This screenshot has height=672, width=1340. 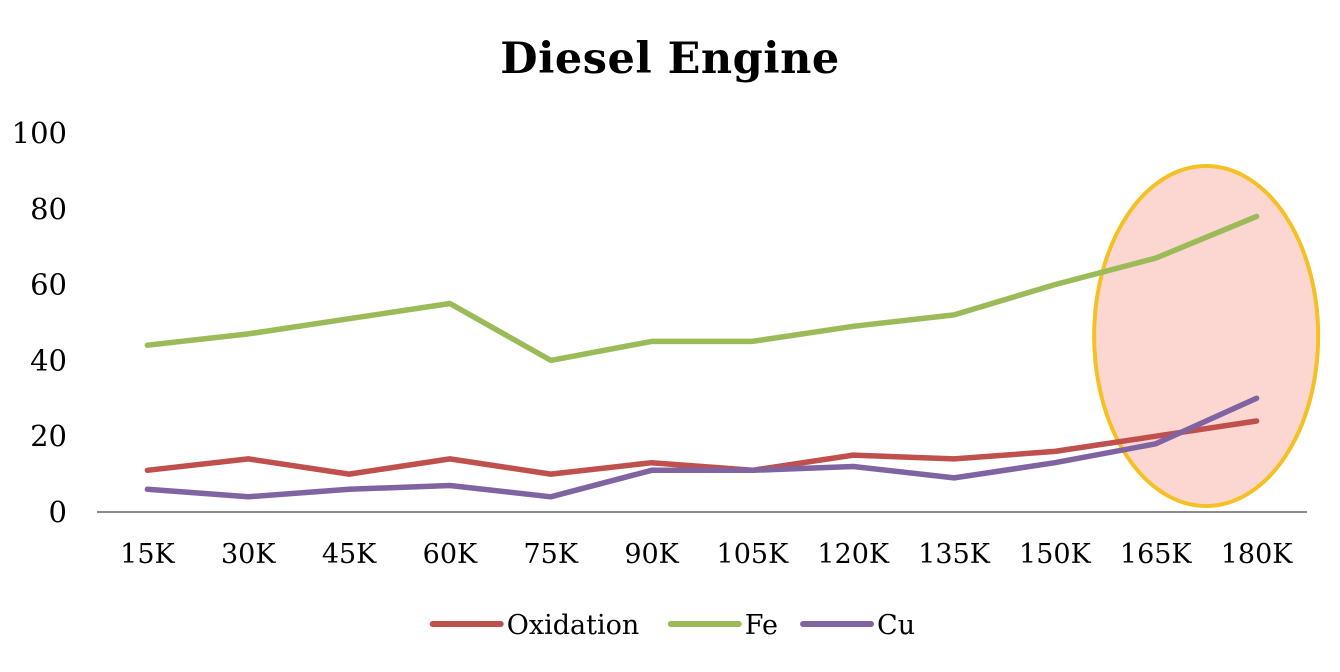 I want to click on x-tick-label: 120K, so click(x=853, y=554).